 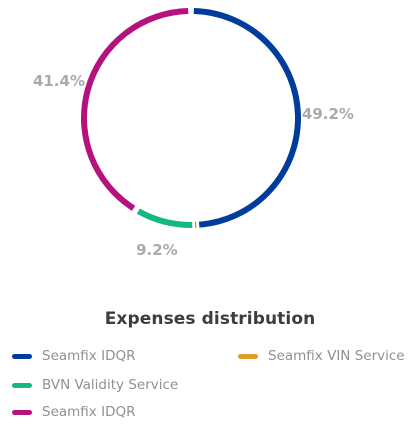 I want to click on legend-item-bvn-validity-service: BVN Validity Service, so click(x=95, y=385).